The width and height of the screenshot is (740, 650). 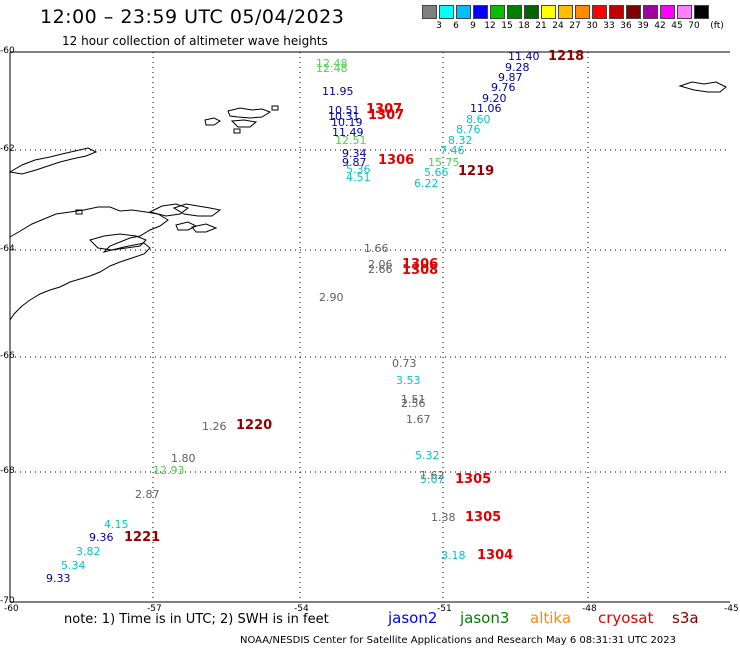 I want to click on colorbar-label: 36, so click(x=626, y=26).